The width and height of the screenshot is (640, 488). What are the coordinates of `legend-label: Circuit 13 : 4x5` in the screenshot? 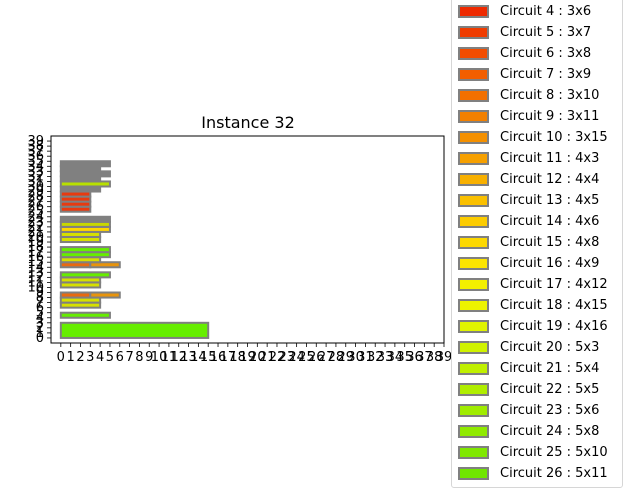 It's located at (550, 200).